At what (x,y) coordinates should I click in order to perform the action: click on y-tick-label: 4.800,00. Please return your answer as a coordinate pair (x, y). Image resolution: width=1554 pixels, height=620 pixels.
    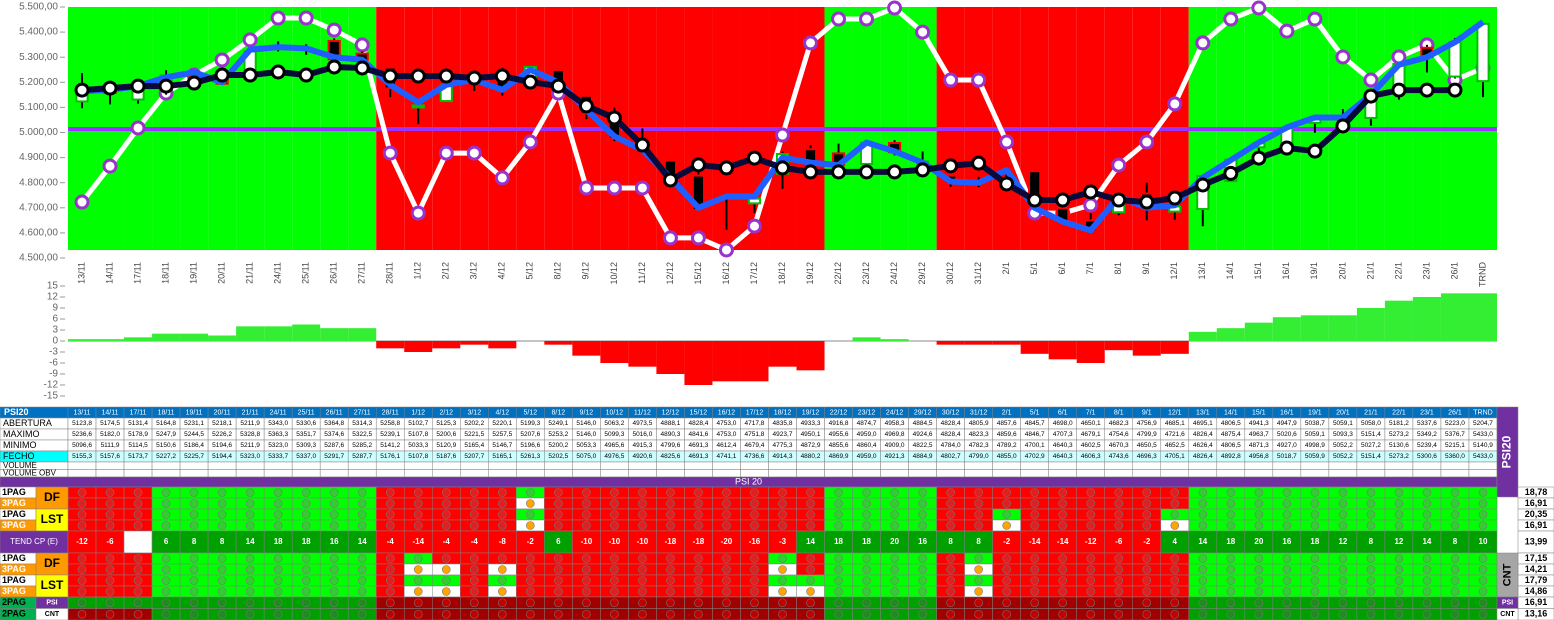
    Looking at the image, I should click on (38, 182).